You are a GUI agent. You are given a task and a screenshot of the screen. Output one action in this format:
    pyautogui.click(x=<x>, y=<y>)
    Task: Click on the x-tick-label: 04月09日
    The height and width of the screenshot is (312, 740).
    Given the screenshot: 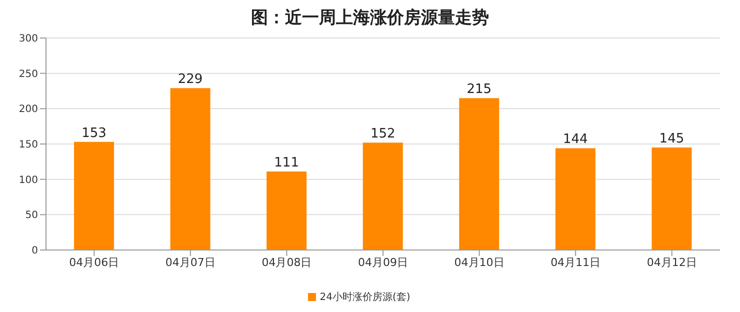 What is the action you would take?
    pyautogui.click(x=383, y=262)
    